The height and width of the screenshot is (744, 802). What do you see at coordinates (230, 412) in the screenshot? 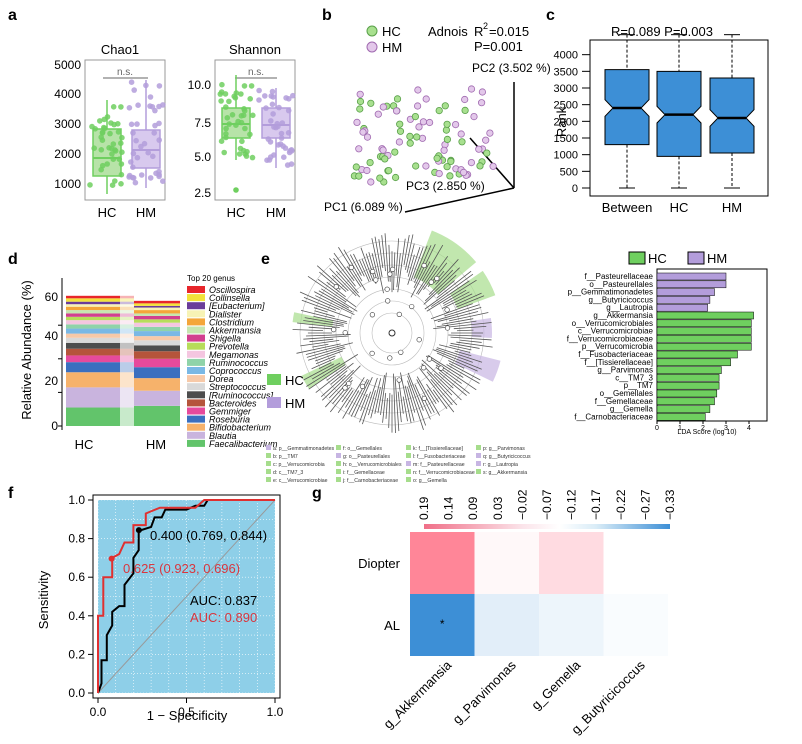
I see `genus-label: Gemmiger` at bounding box center [230, 412].